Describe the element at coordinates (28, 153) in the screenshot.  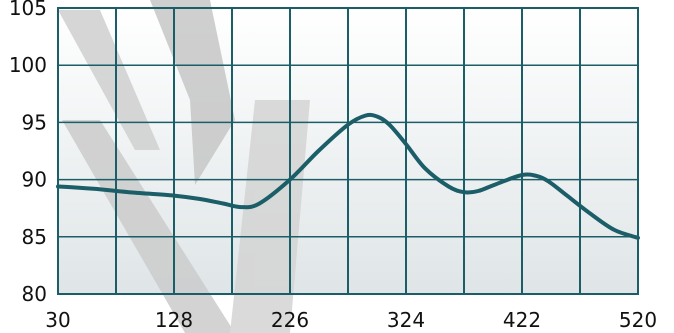
I see `y-axis-ticks: 105 100 95 90 85 80` at that location.